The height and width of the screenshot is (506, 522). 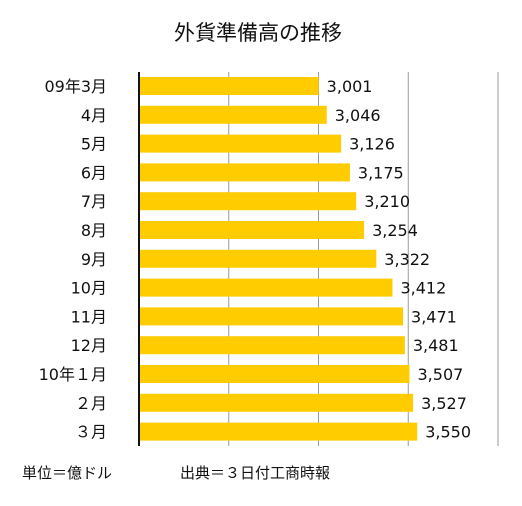 What do you see at coordinates (255, 473) in the screenshot?
I see `source-note: 出典＝３日付工商時報` at bounding box center [255, 473].